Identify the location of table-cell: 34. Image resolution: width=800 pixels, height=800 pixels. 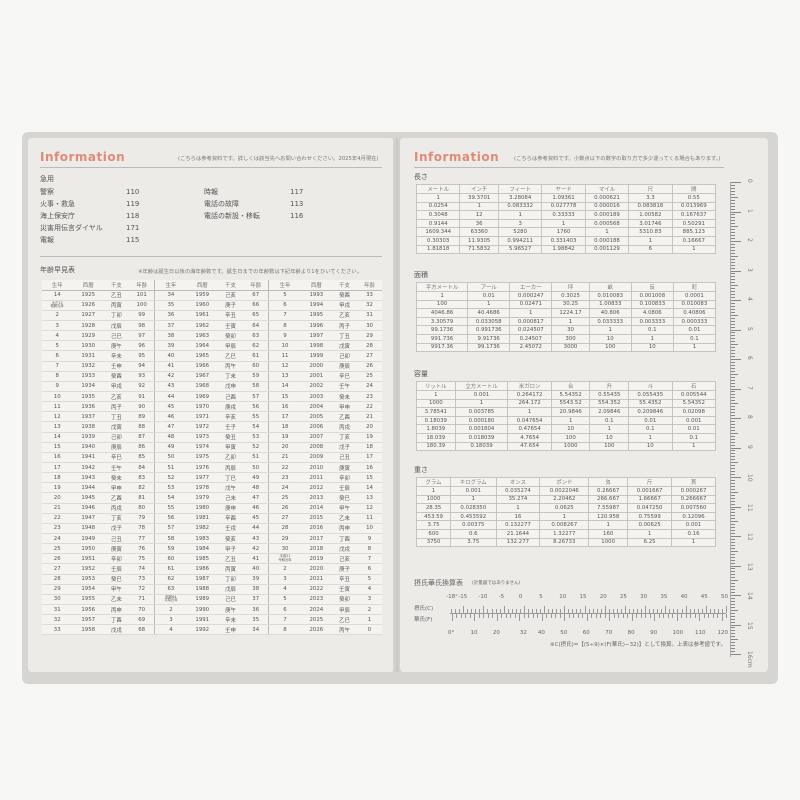
(255, 630).